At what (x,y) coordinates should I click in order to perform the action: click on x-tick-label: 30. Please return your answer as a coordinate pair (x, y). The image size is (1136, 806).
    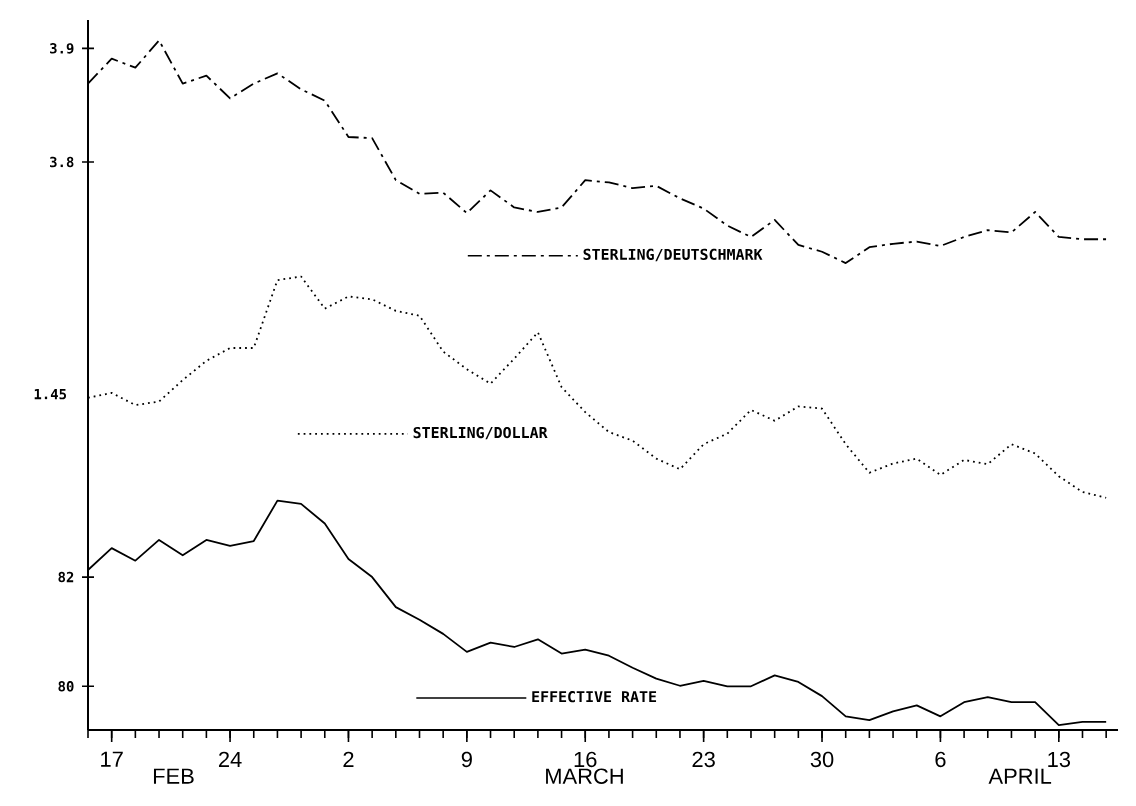
    Looking at the image, I should click on (822, 759).